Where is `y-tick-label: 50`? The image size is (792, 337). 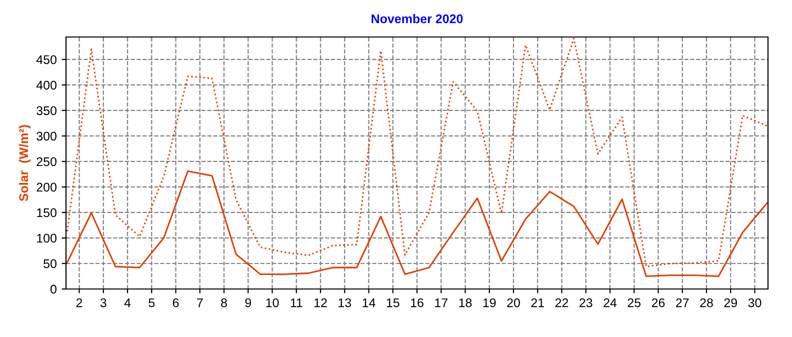
y-tick-label: 50 is located at coordinates (50, 263).